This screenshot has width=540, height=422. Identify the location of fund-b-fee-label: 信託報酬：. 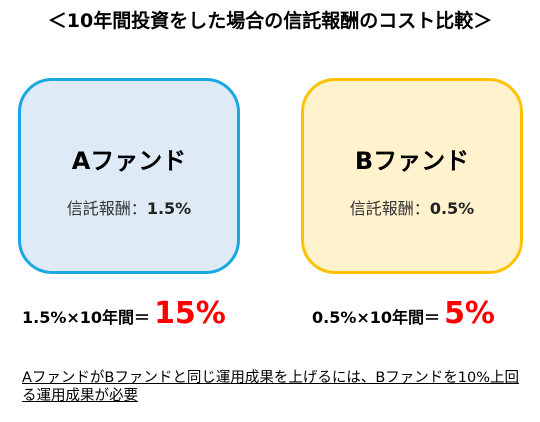
(389, 208).